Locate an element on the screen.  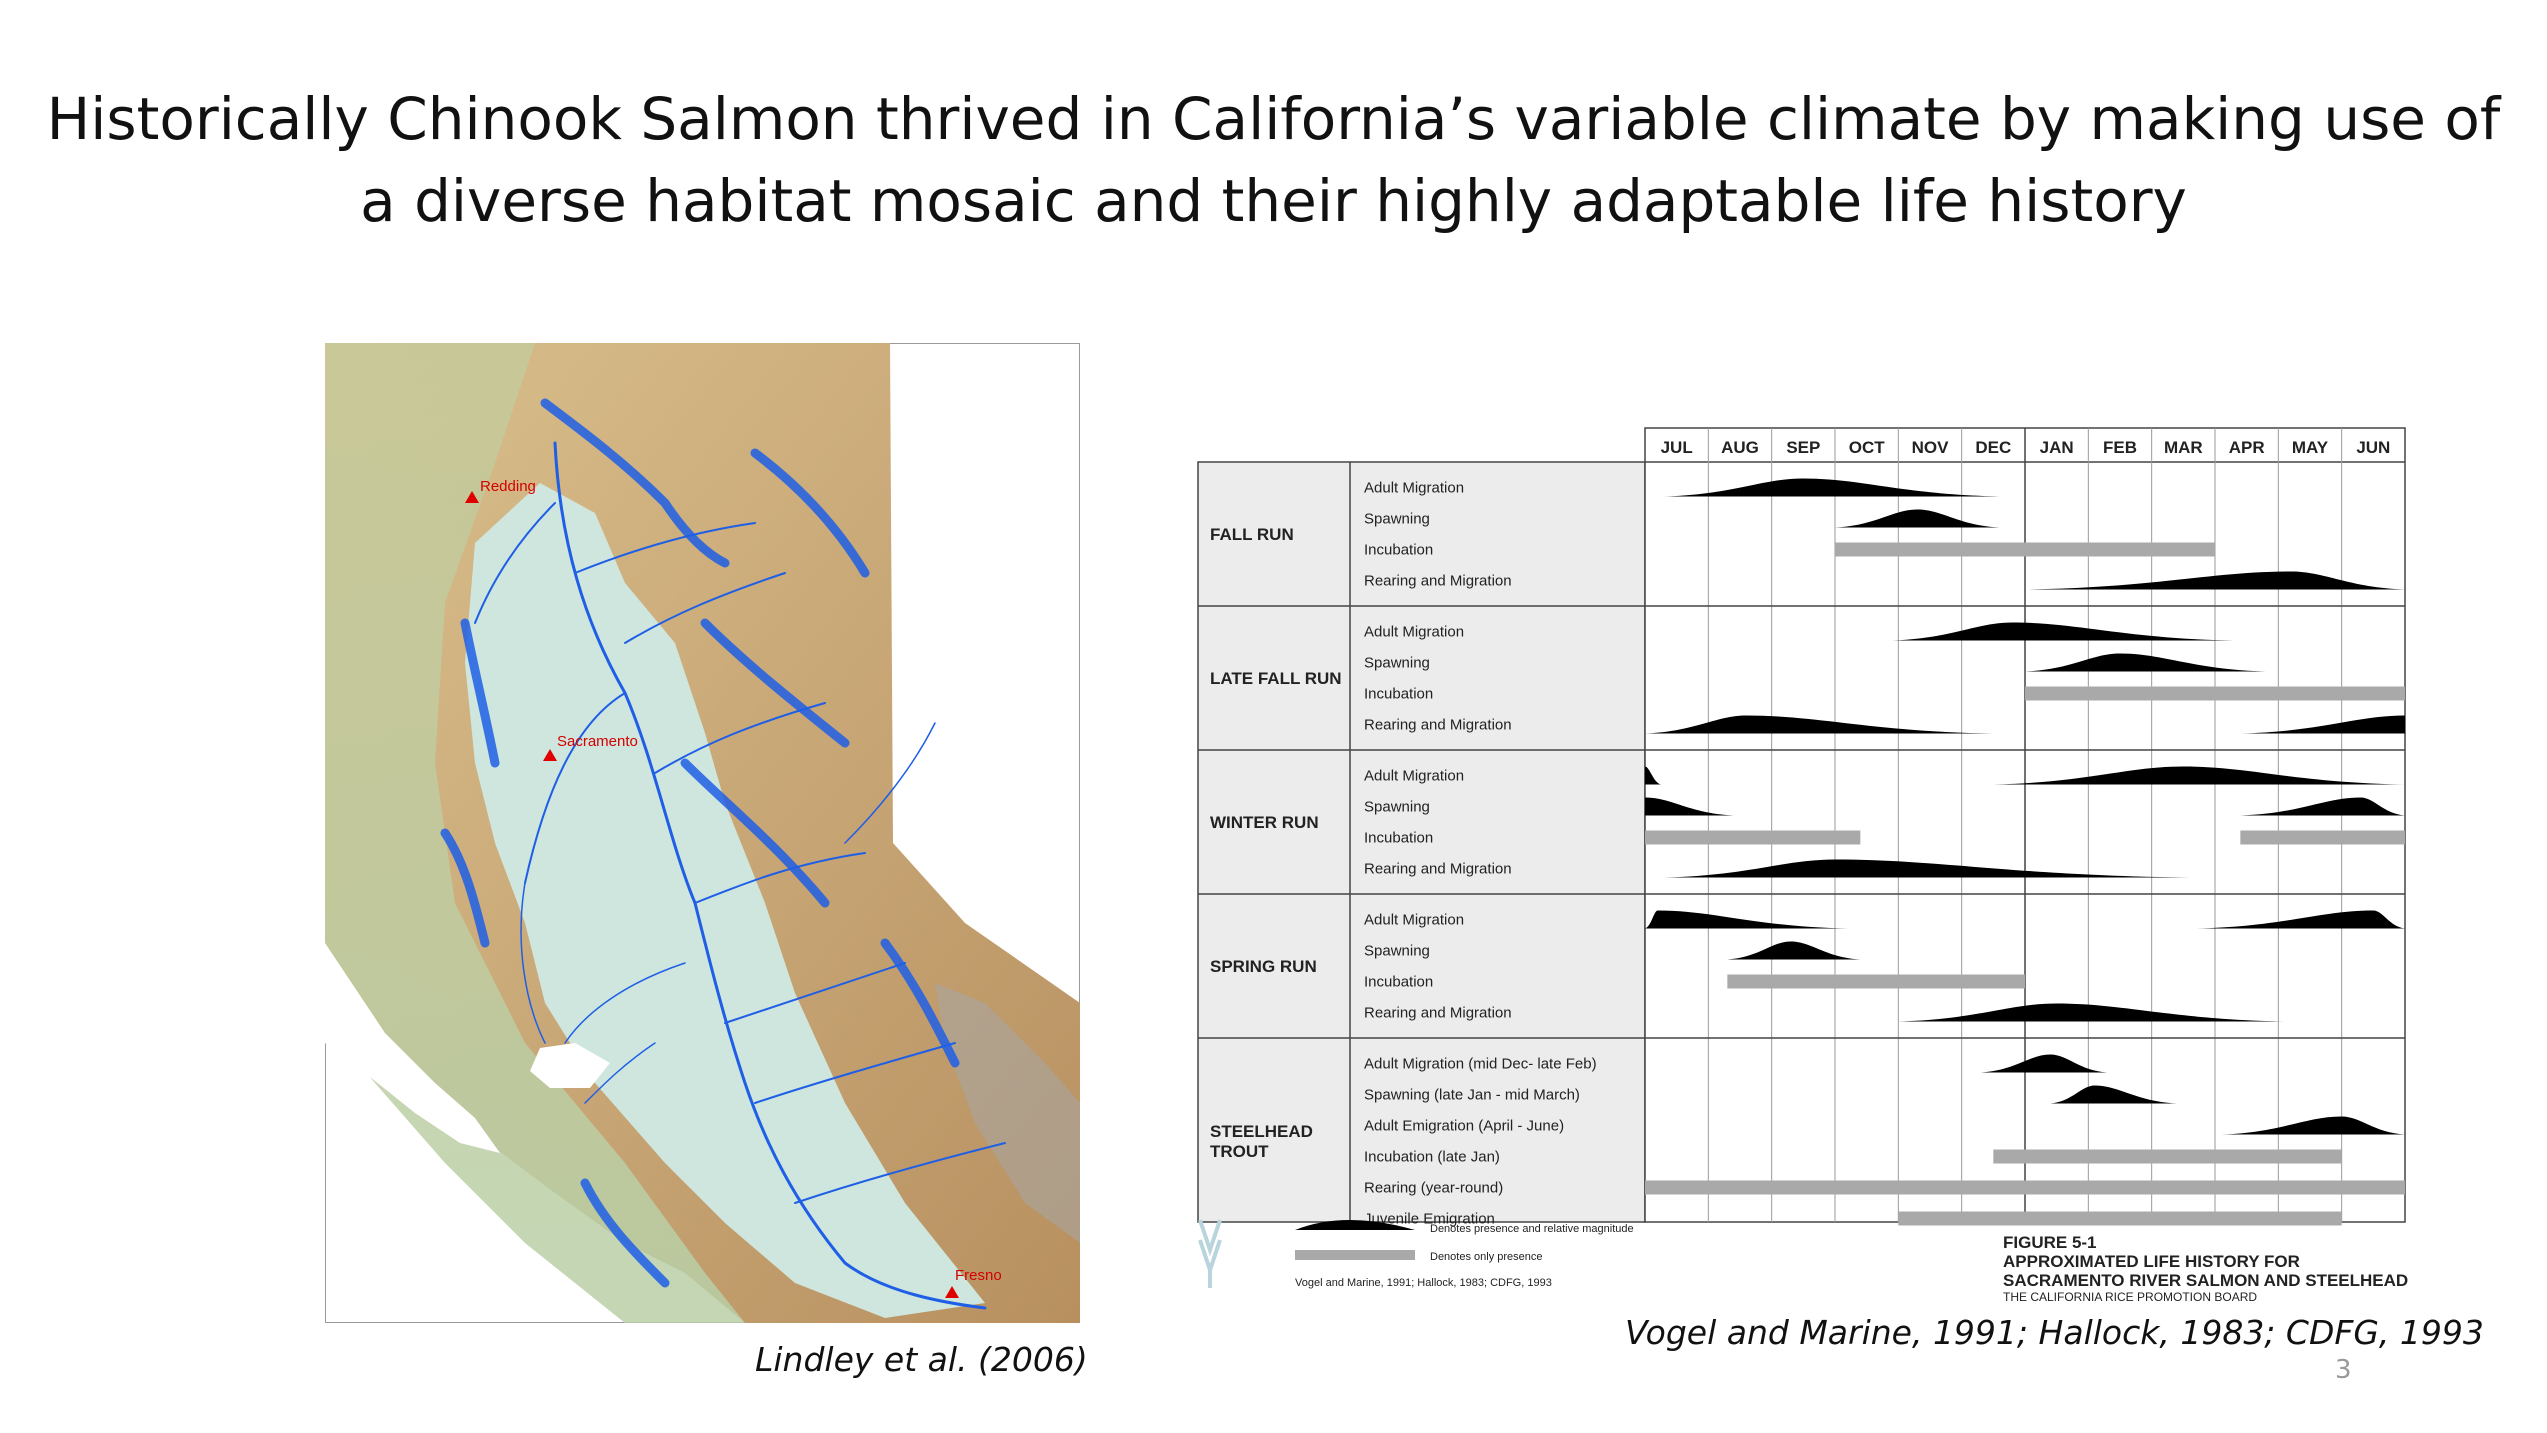
chart-logo is located at coordinates (1210, 1253).